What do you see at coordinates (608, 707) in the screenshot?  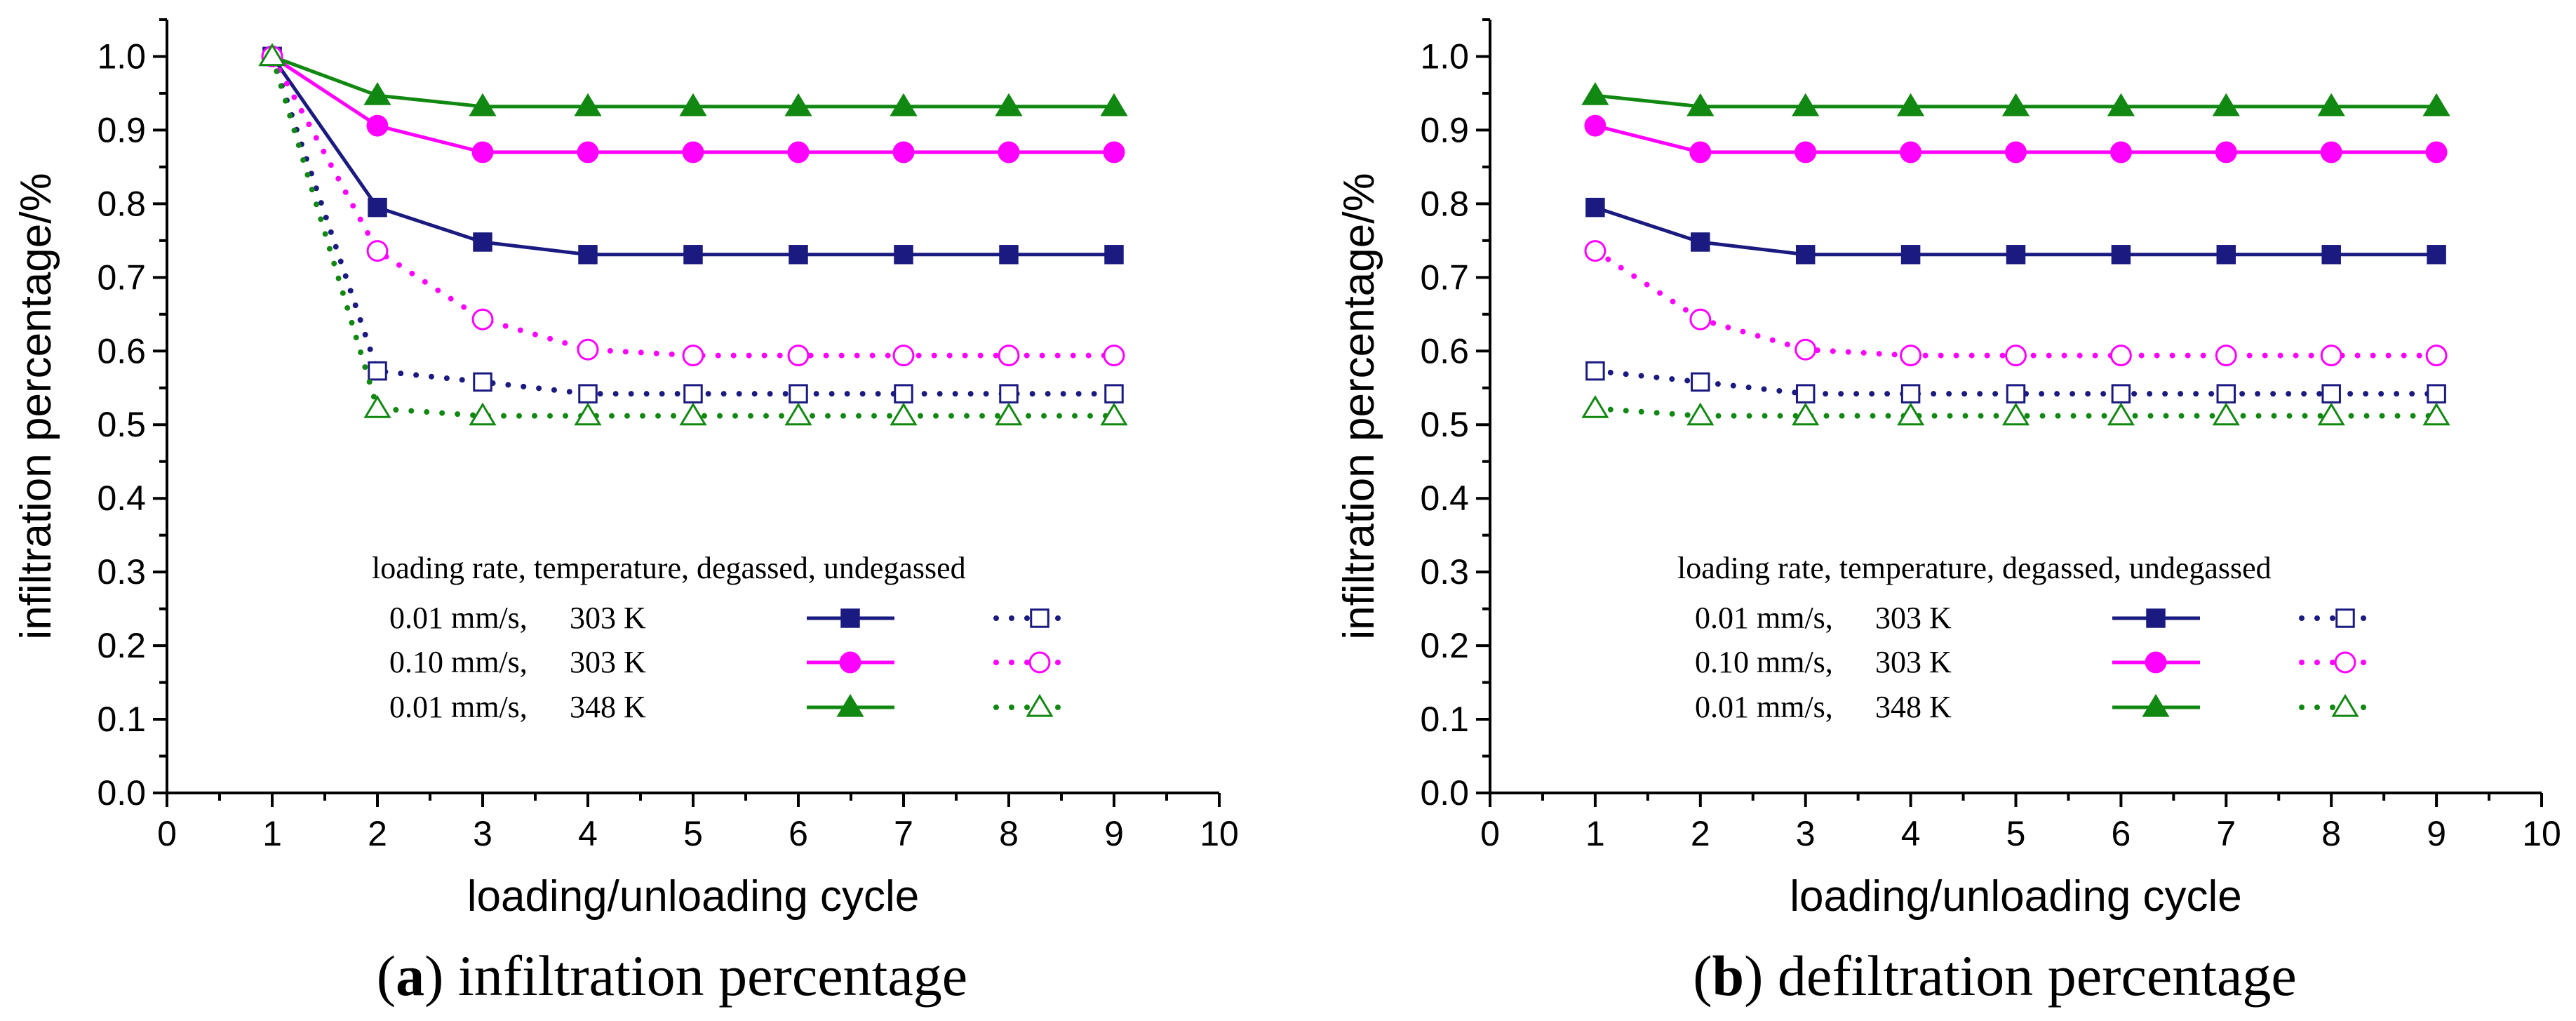 I see `legend-temperature: 348 K` at bounding box center [608, 707].